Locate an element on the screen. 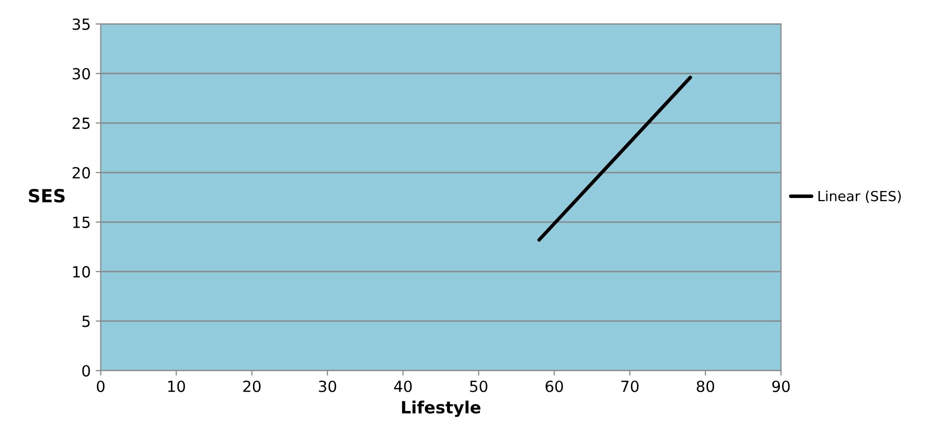 Image resolution: width=941 pixels, height=436 pixels. x-tick-label: 80 is located at coordinates (705, 386).